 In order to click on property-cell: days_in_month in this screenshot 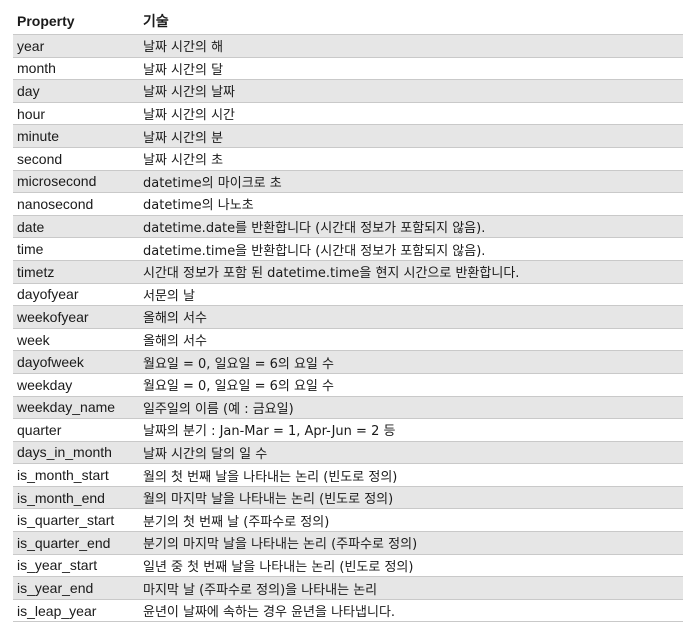, I will do `click(76, 452)`.